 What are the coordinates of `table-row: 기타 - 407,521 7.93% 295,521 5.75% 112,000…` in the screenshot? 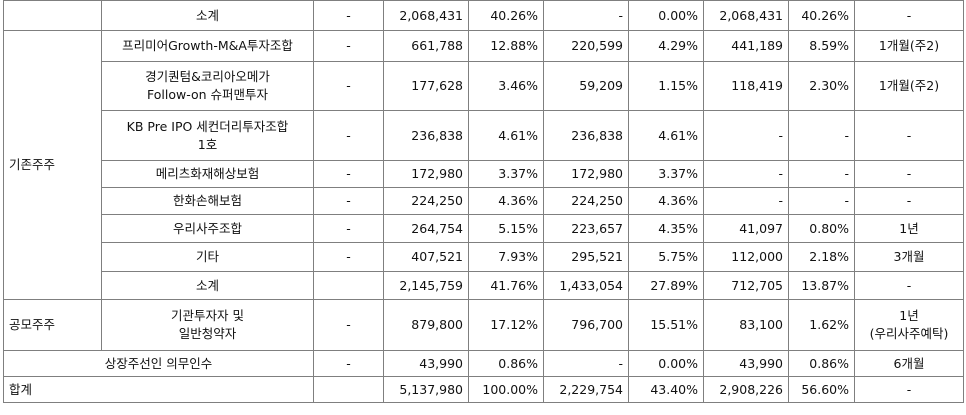 It's located at (484, 257).